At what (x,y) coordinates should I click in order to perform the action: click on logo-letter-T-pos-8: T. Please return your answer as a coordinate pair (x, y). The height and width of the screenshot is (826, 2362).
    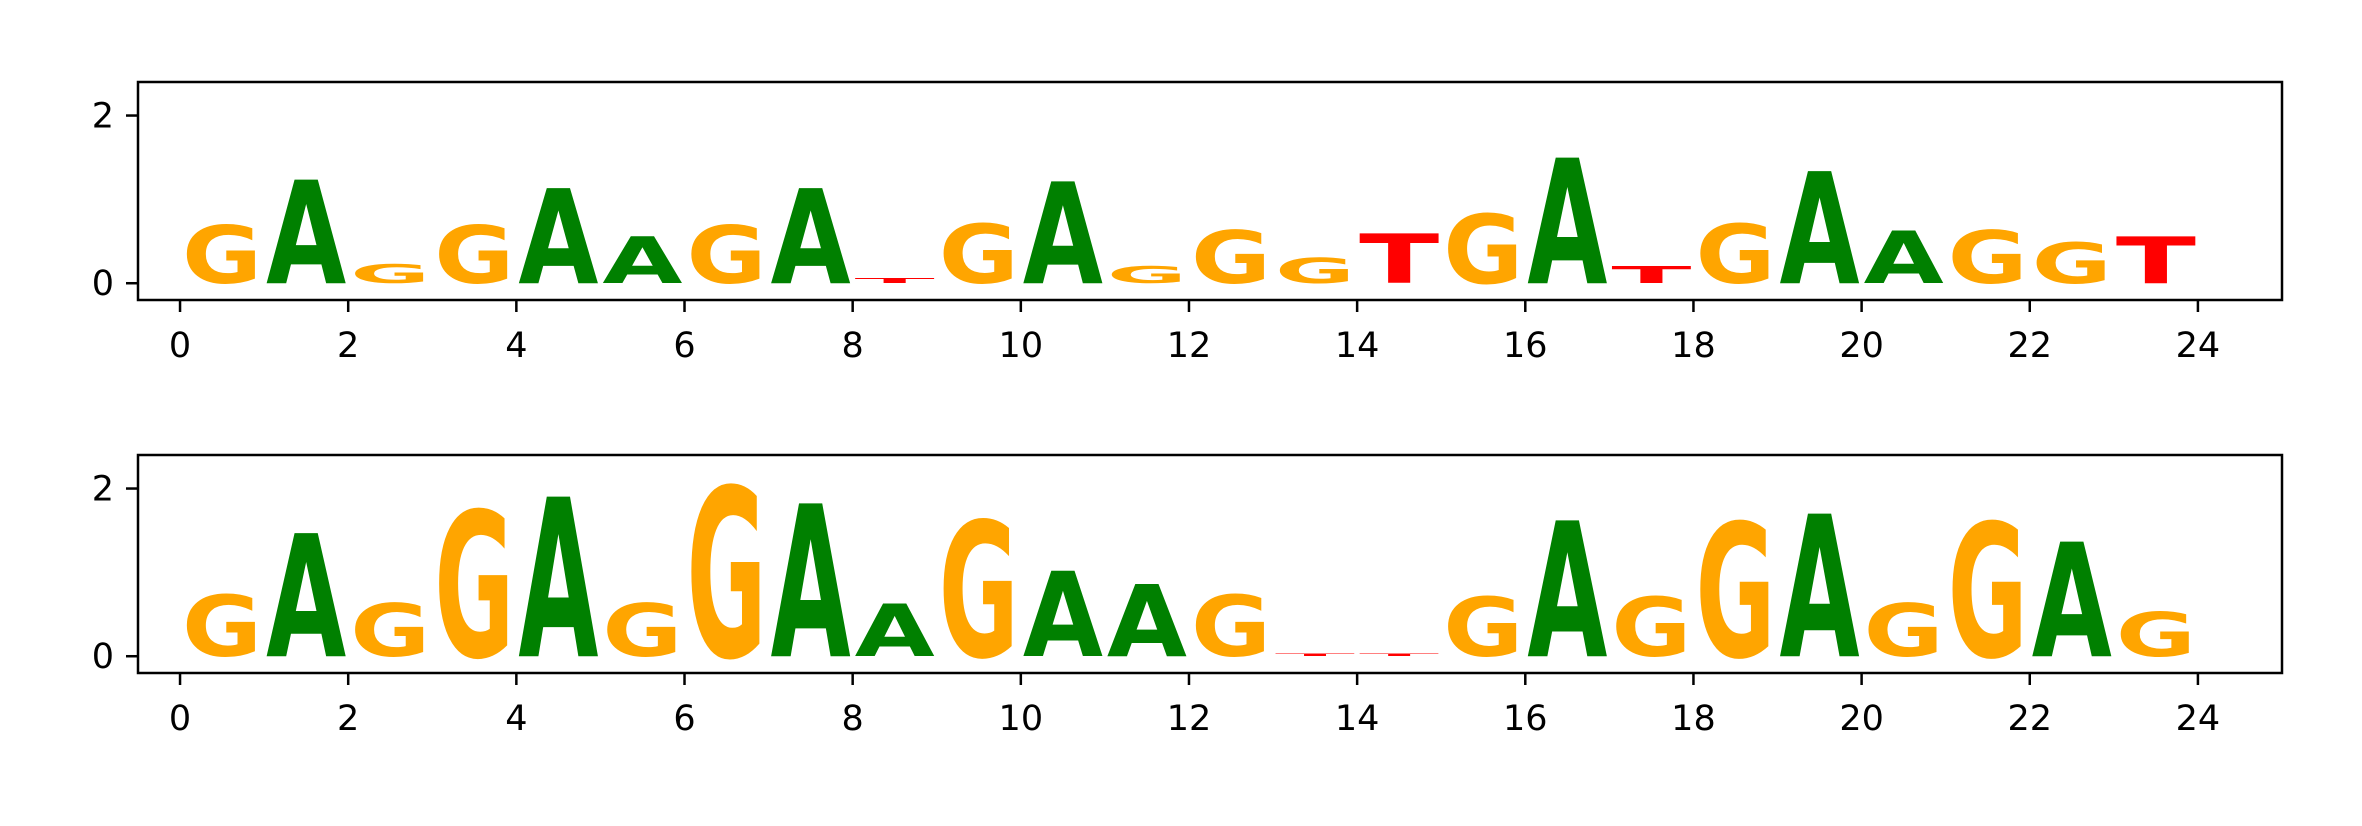
    Looking at the image, I should click on (895, 281).